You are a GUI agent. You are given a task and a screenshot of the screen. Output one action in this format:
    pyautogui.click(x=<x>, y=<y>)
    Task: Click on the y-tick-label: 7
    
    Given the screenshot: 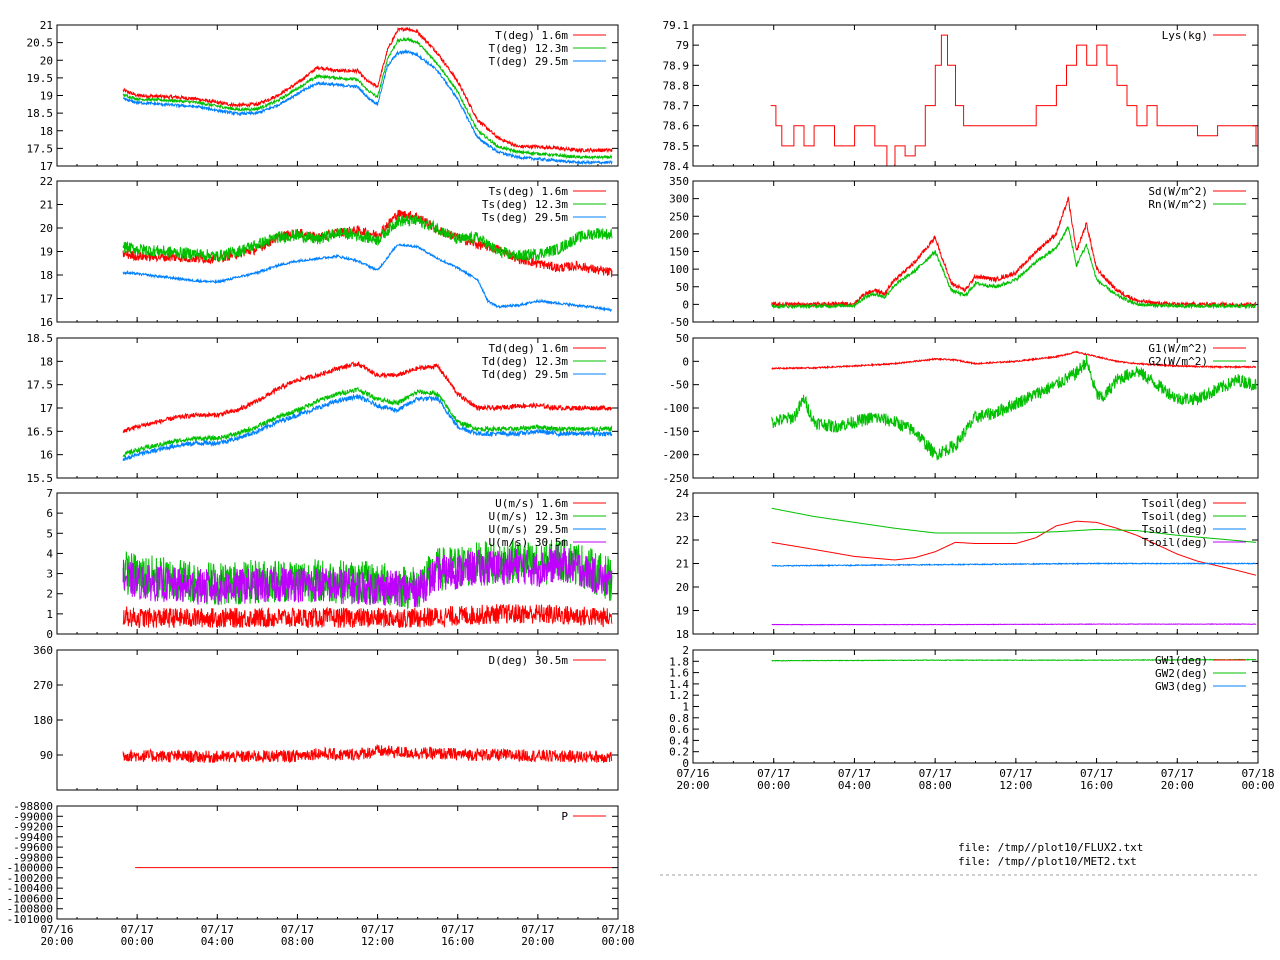 What is the action you would take?
    pyautogui.click(x=49, y=493)
    